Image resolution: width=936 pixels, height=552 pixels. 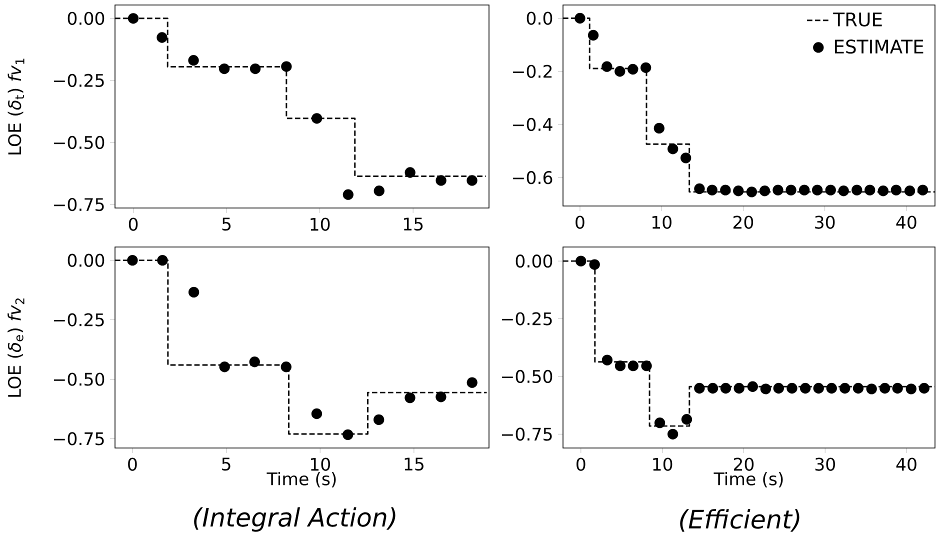 What do you see at coordinates (295, 519) in the screenshot?
I see `text: (Integral Action)` at bounding box center [295, 519].